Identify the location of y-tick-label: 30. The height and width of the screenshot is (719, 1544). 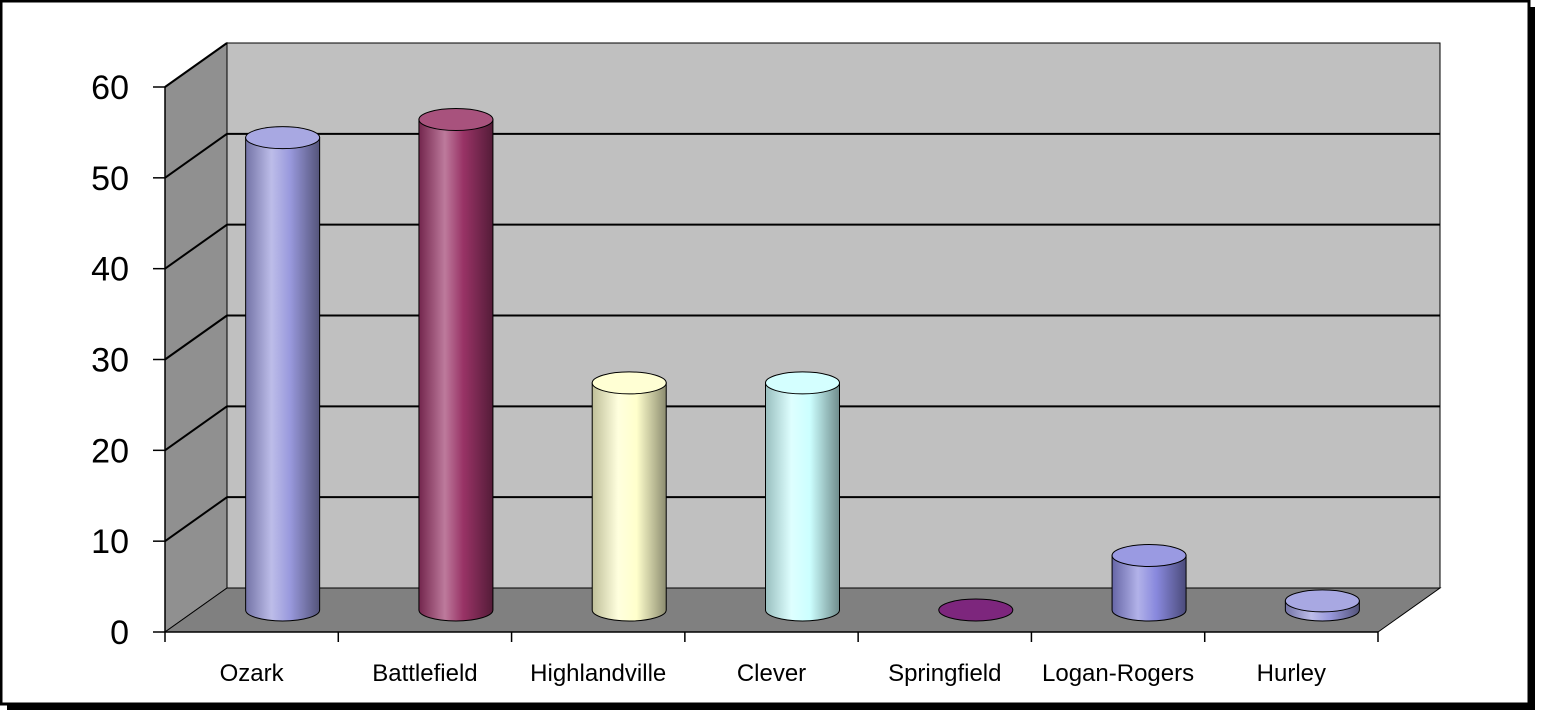
(110, 361).